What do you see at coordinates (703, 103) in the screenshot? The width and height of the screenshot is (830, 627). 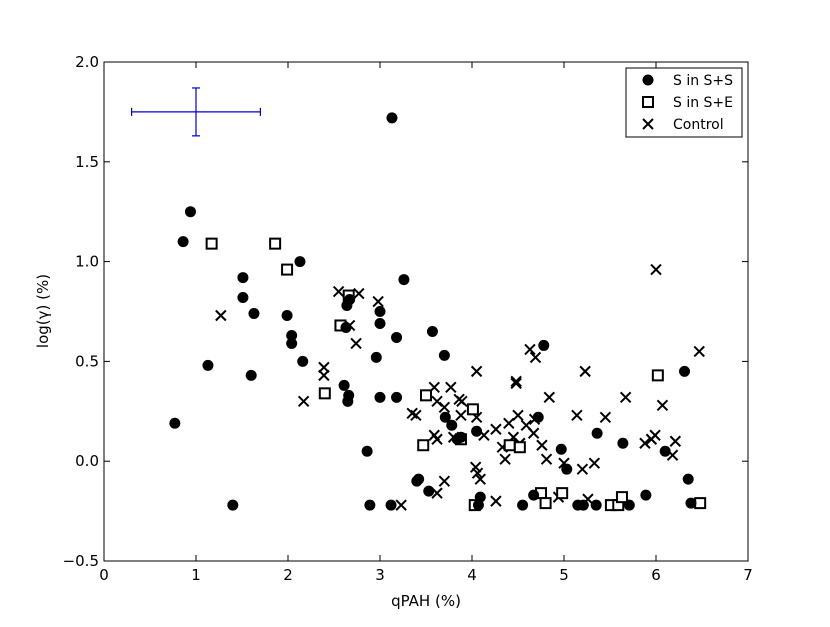 I see `legend-label-s-in-s-e: S in S+E` at bounding box center [703, 103].